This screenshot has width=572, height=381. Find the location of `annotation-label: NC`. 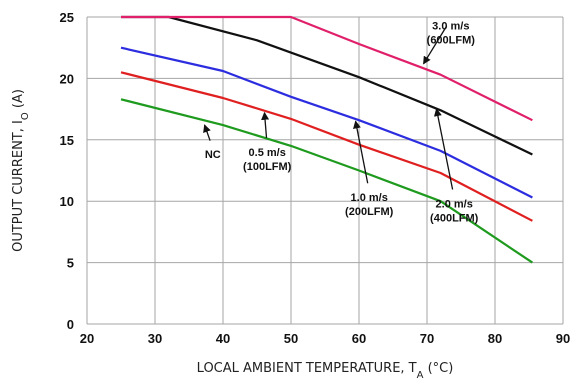

annotation-label: NC is located at coordinates (213, 155).